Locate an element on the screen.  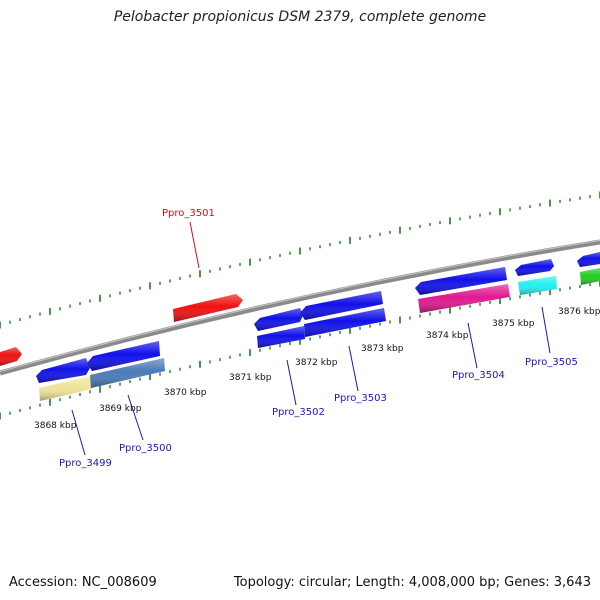
gene-label-ppro-3503: Ppro_3503 is located at coordinates (360, 398).